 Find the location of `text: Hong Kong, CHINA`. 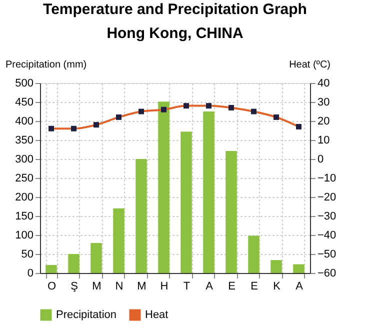

text: Hong Kong, CHINA is located at coordinates (175, 33).